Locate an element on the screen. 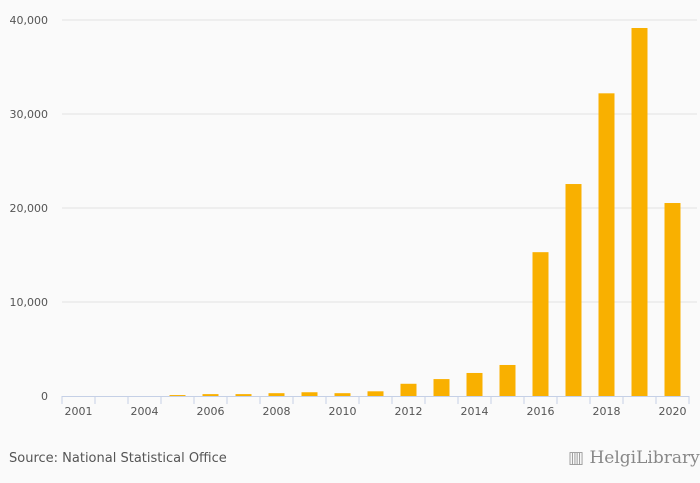 The height and width of the screenshot is (483, 700). y-tick-label: 20,000 is located at coordinates (29, 208).